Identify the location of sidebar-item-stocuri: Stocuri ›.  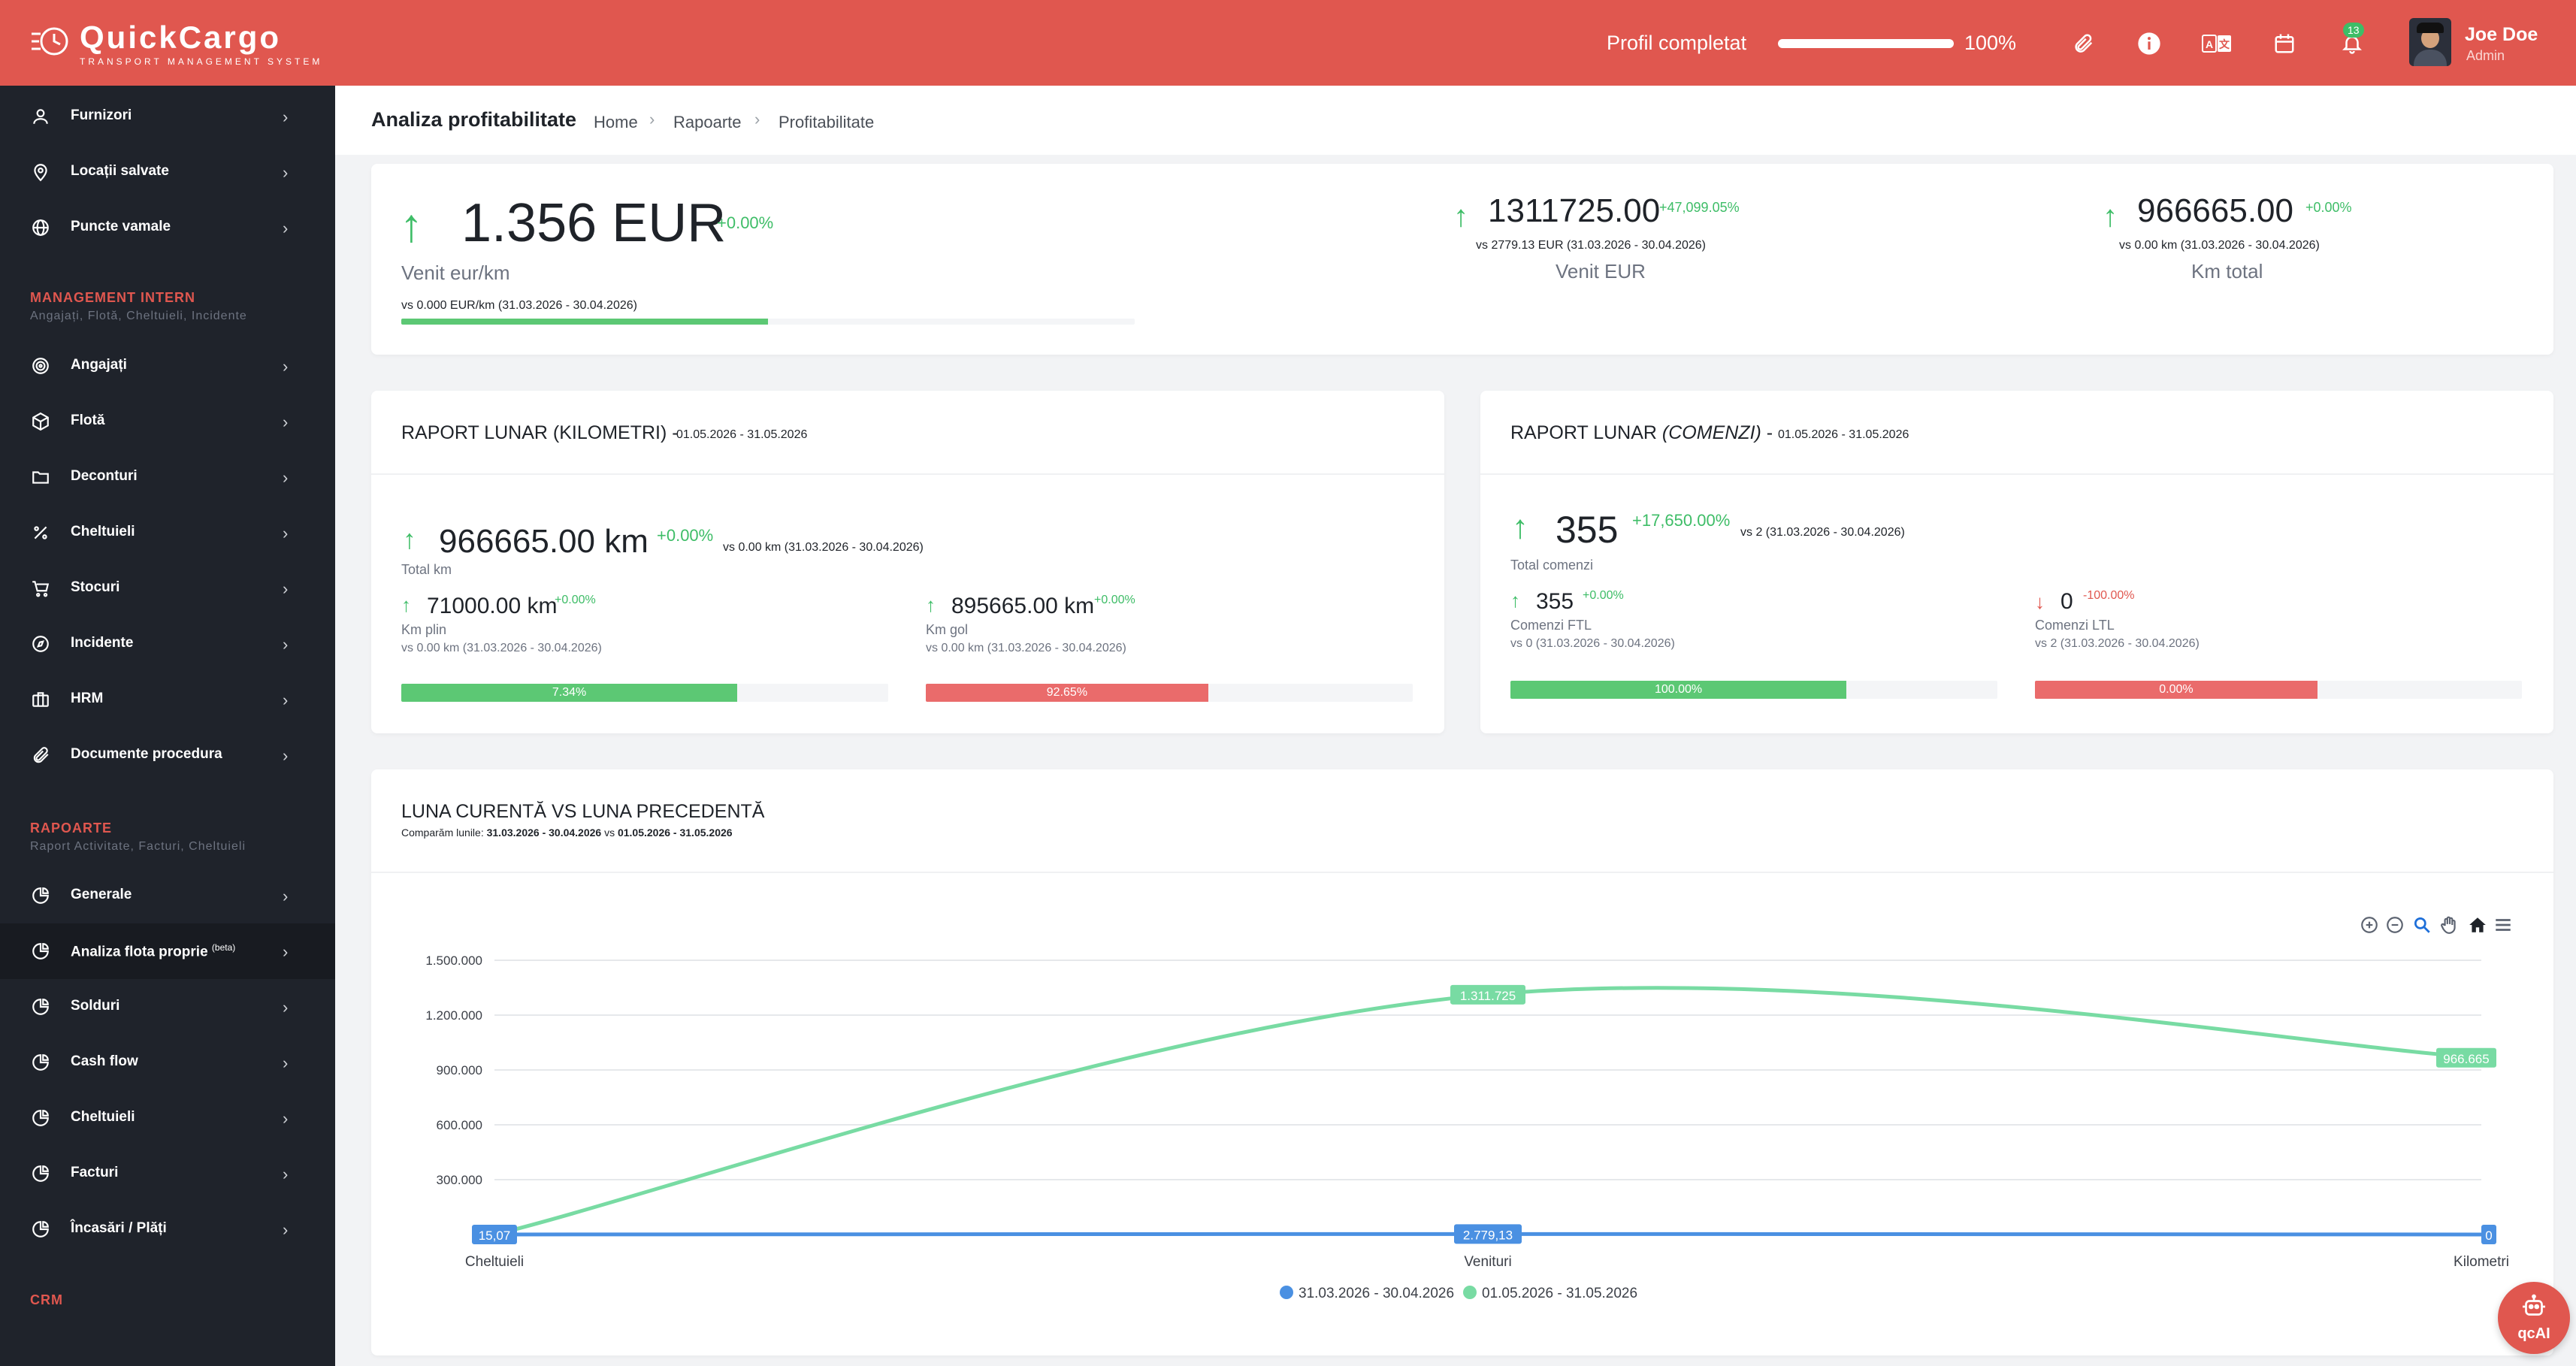
(168, 588).